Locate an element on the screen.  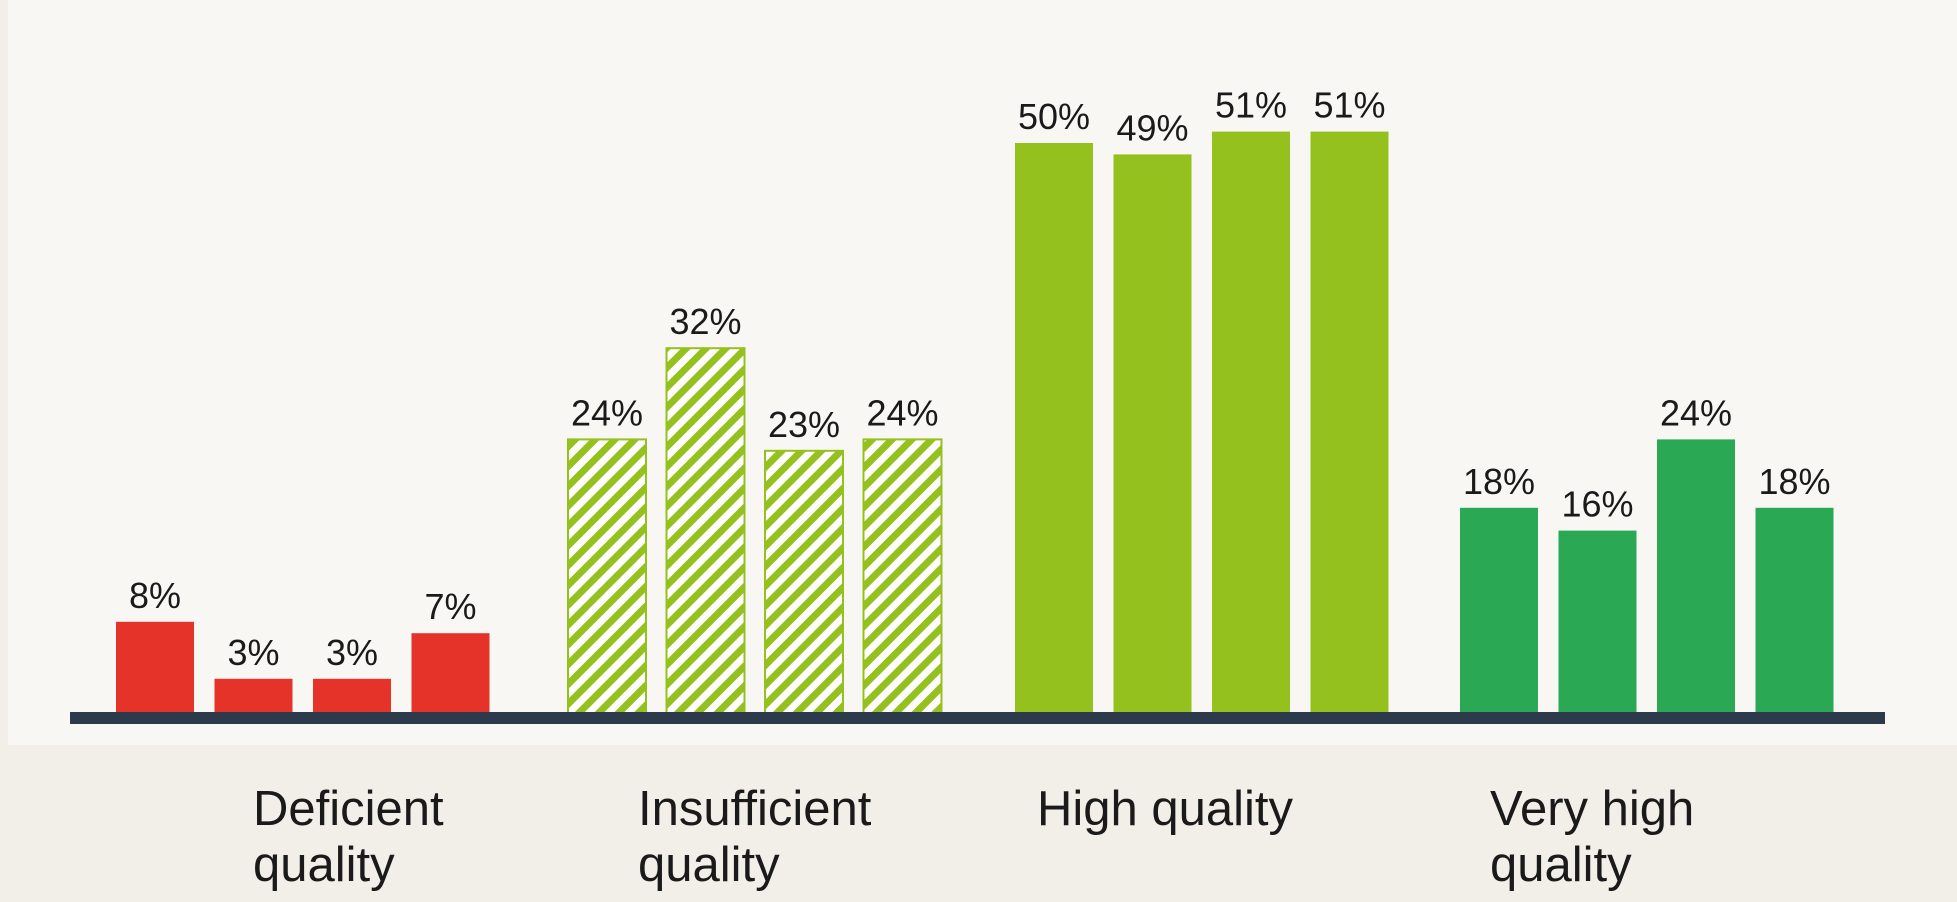
value-label-1-3: 3% is located at coordinates (352, 652).